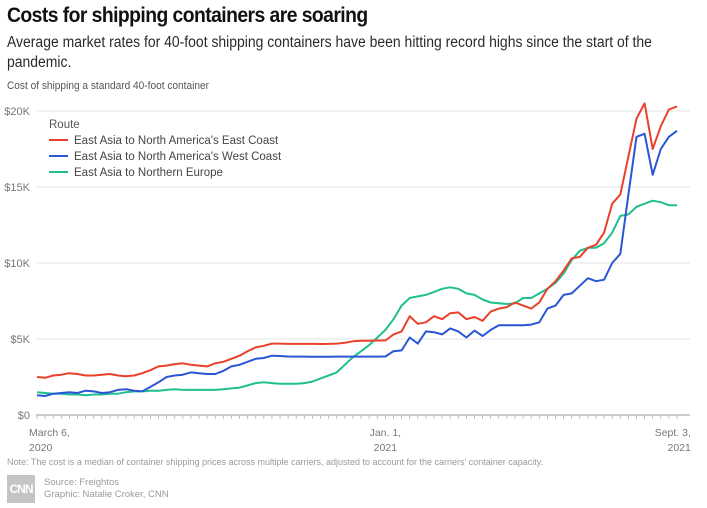 The width and height of the screenshot is (707, 508). What do you see at coordinates (41, 448) in the screenshot?
I see `x-tick-label-year: 2020` at bounding box center [41, 448].